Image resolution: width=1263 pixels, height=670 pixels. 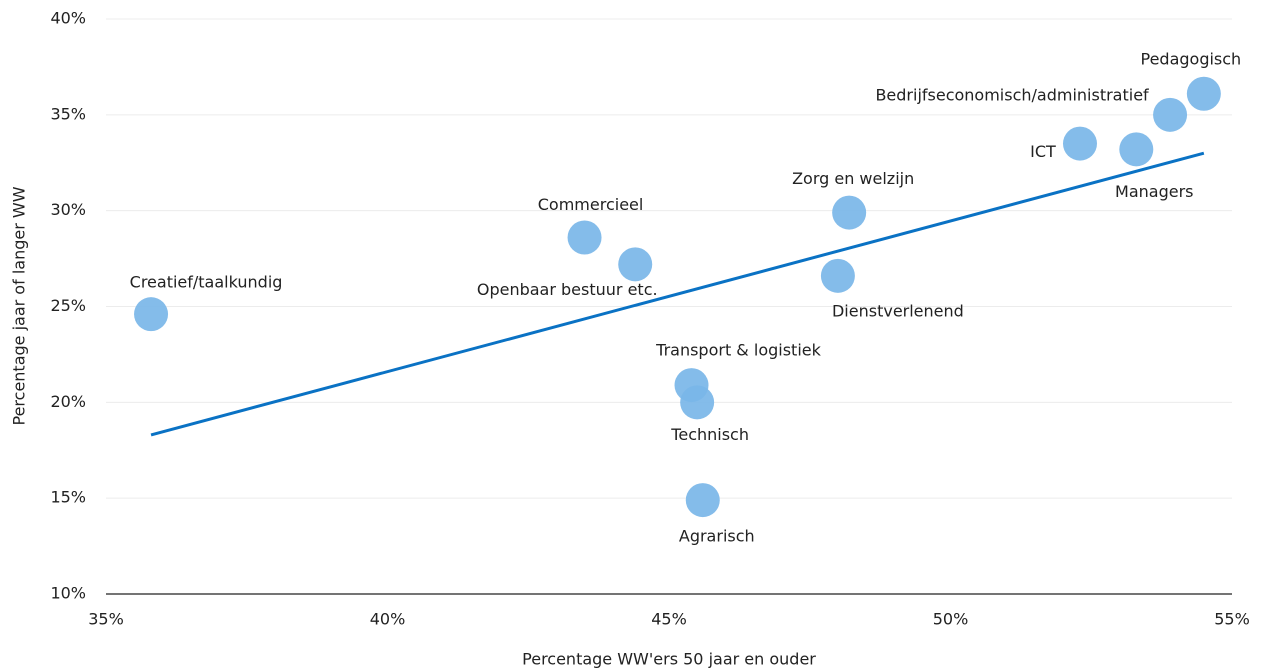 What do you see at coordinates (669, 619) in the screenshot?
I see `x-tick-label: 45%` at bounding box center [669, 619].